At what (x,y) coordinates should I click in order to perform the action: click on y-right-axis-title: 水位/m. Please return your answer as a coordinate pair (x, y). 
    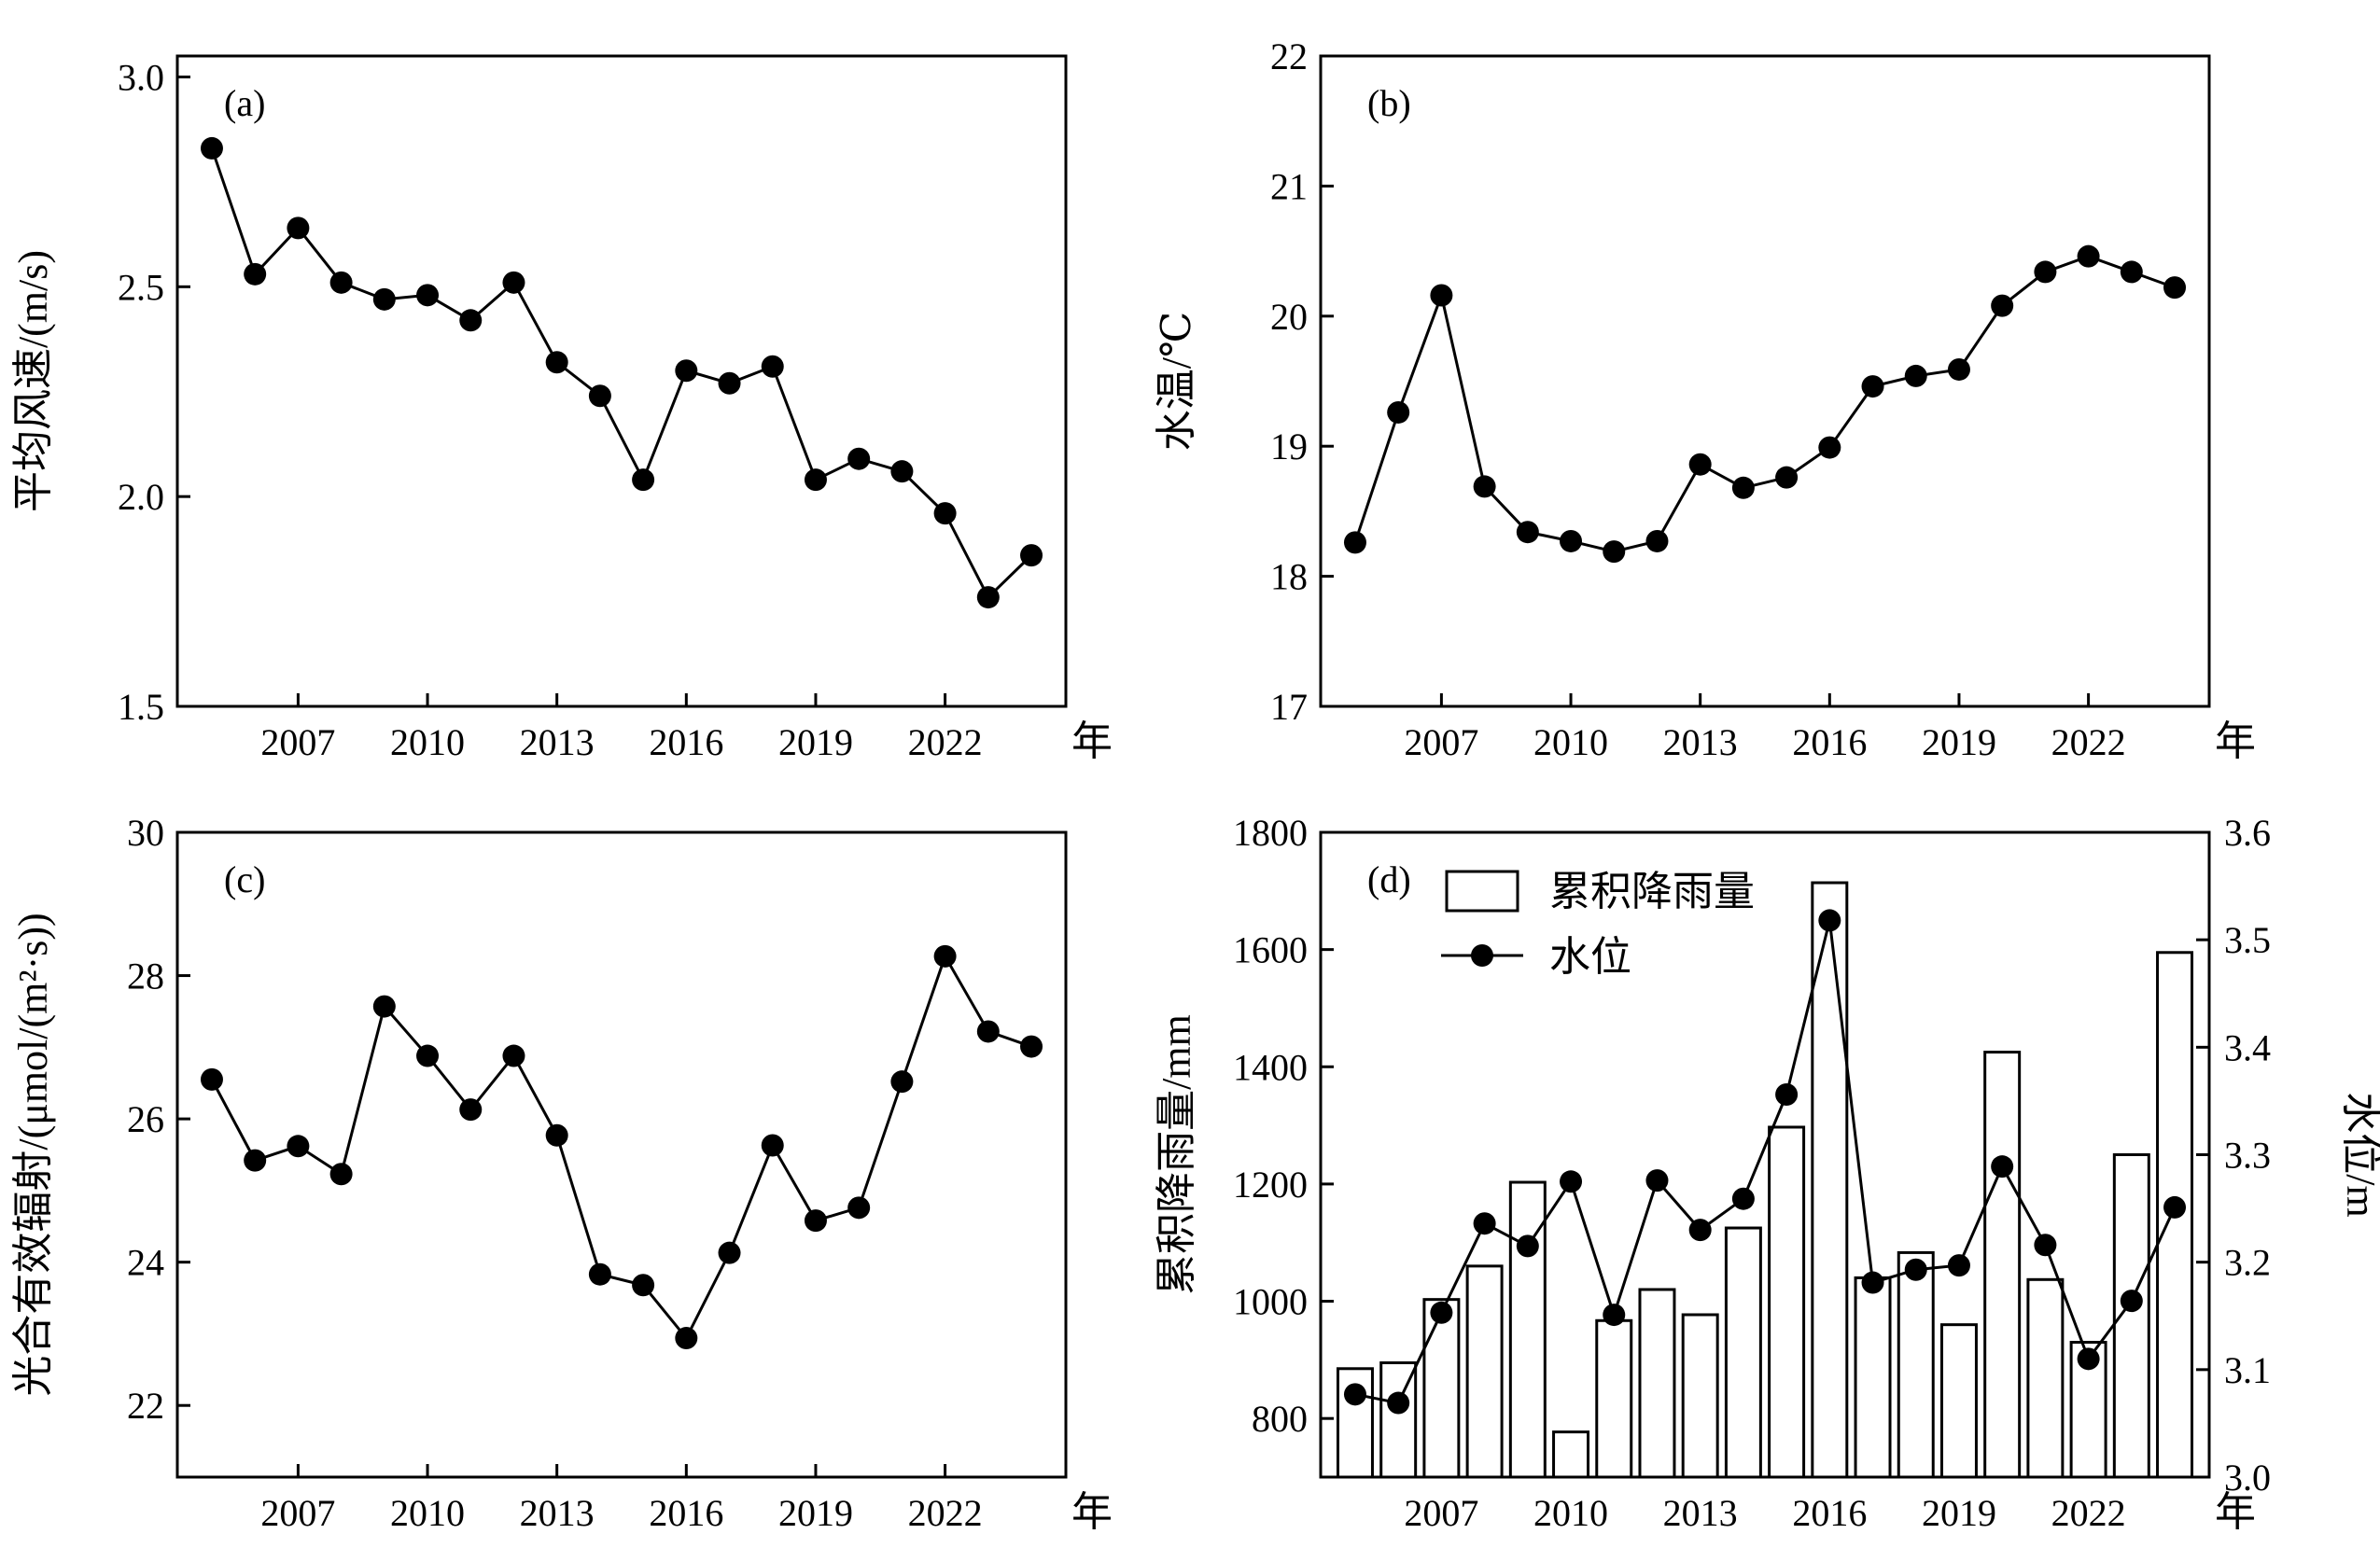
    Looking at the image, I should click on (2359, 1154).